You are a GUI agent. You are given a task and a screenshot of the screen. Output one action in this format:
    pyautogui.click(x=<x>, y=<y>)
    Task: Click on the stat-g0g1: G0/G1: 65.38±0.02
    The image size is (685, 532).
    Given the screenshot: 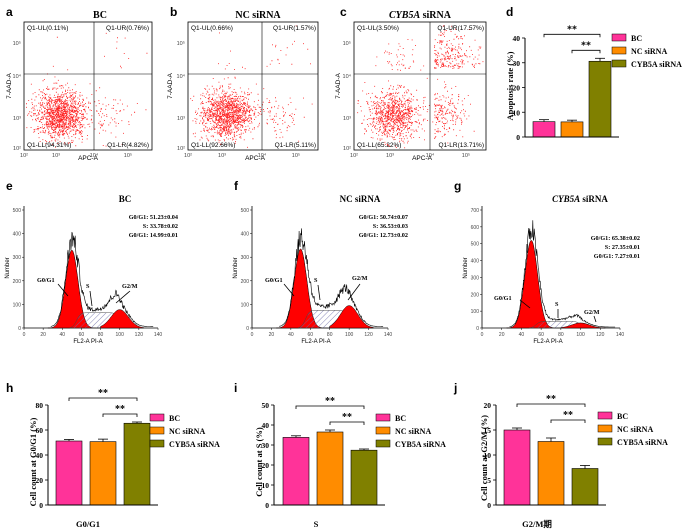 What is the action you would take?
    pyautogui.click(x=615, y=238)
    